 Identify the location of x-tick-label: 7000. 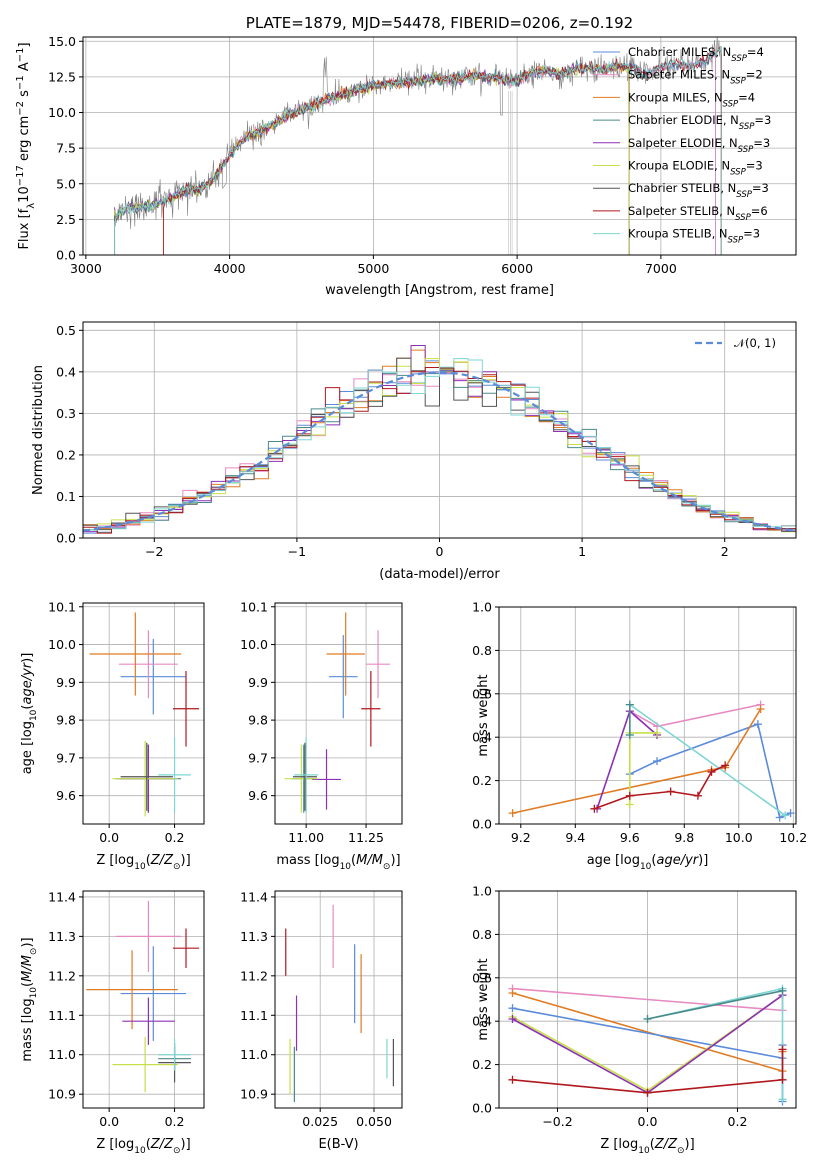
(661, 268).